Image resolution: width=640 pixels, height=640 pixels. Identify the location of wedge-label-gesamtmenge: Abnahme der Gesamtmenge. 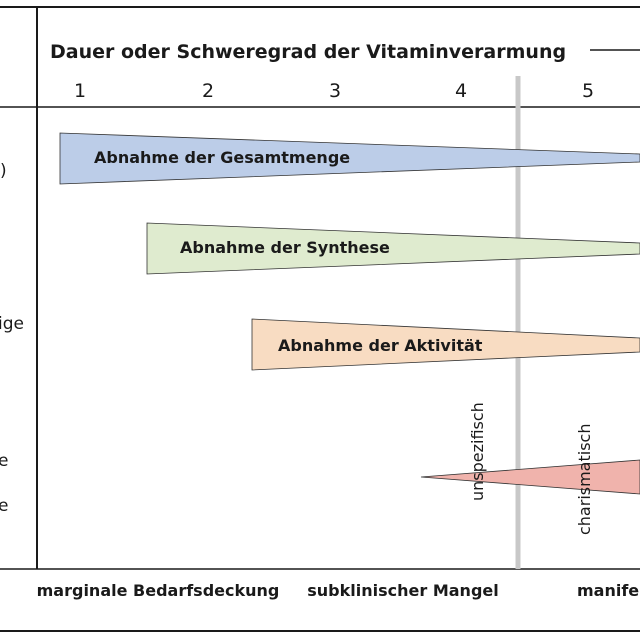
(222, 157).